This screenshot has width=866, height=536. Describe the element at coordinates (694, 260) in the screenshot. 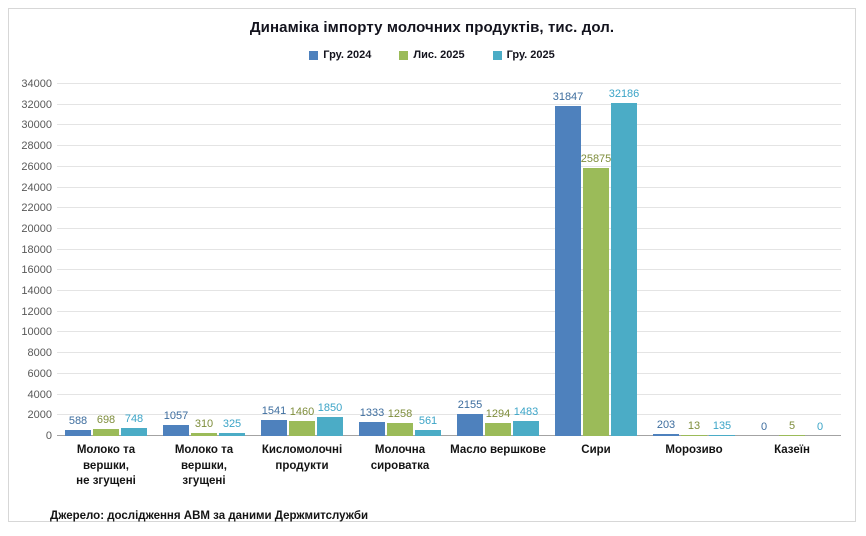

I see `bar-group: 203 13 135` at that location.